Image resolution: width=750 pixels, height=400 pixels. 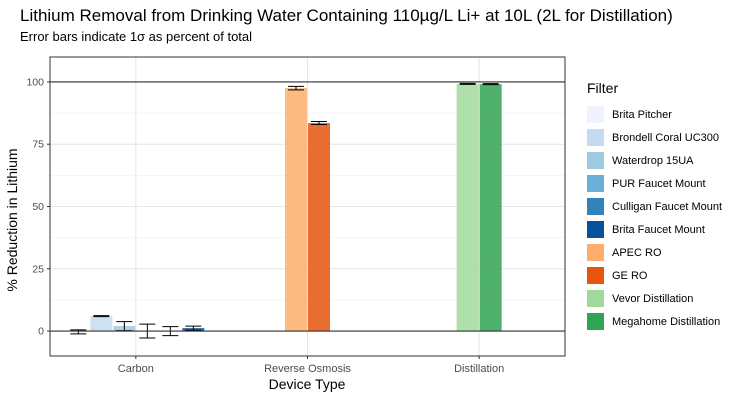 What do you see at coordinates (667, 275) in the screenshot?
I see `legend-item: GE RO` at bounding box center [667, 275].